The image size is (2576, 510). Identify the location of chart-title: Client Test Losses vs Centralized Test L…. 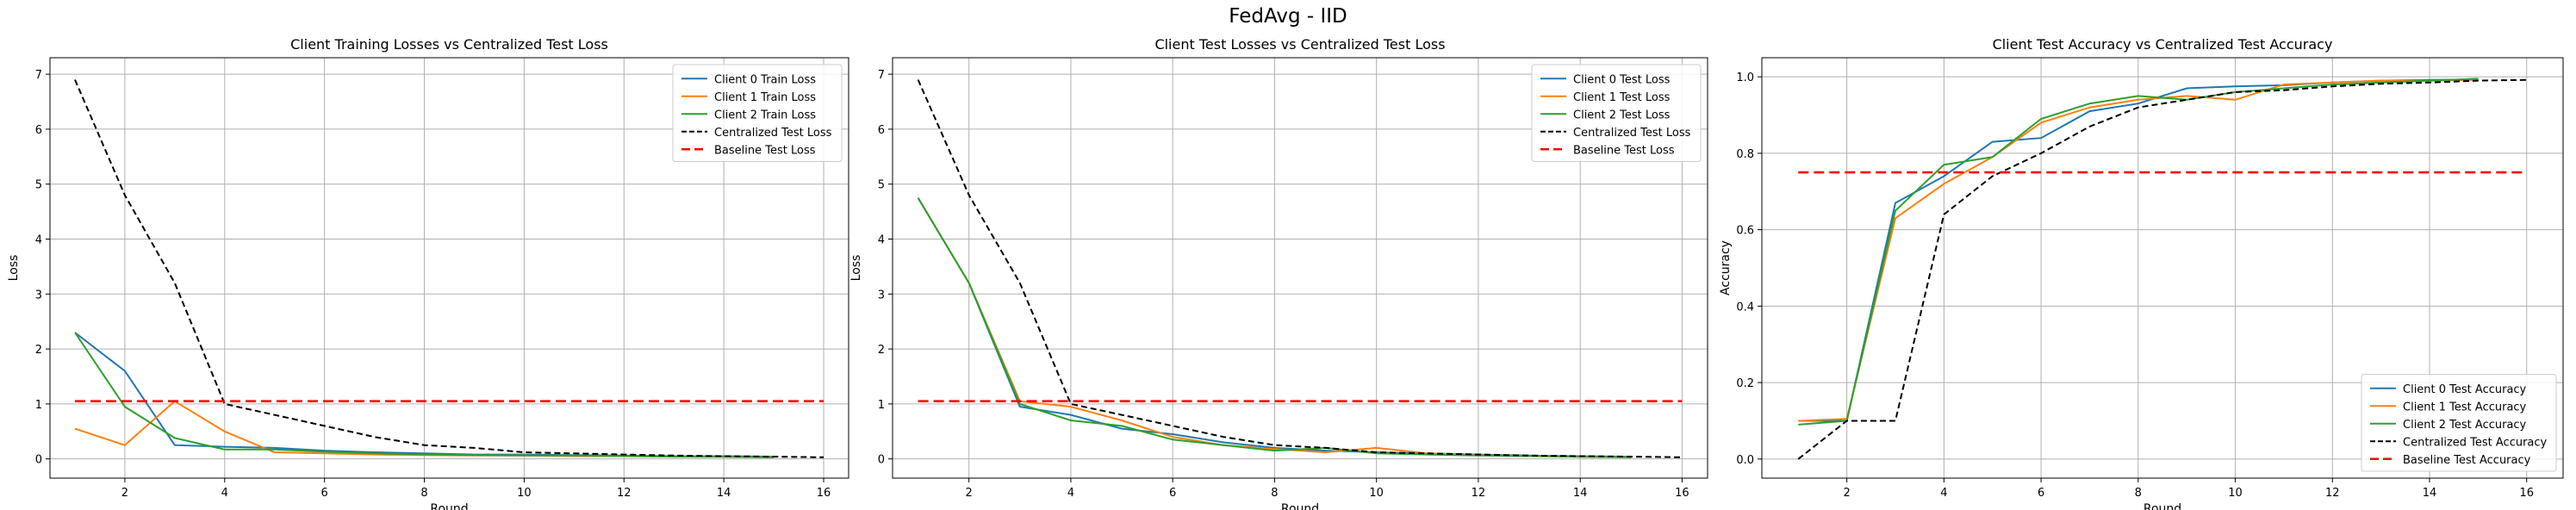
(1300, 44).